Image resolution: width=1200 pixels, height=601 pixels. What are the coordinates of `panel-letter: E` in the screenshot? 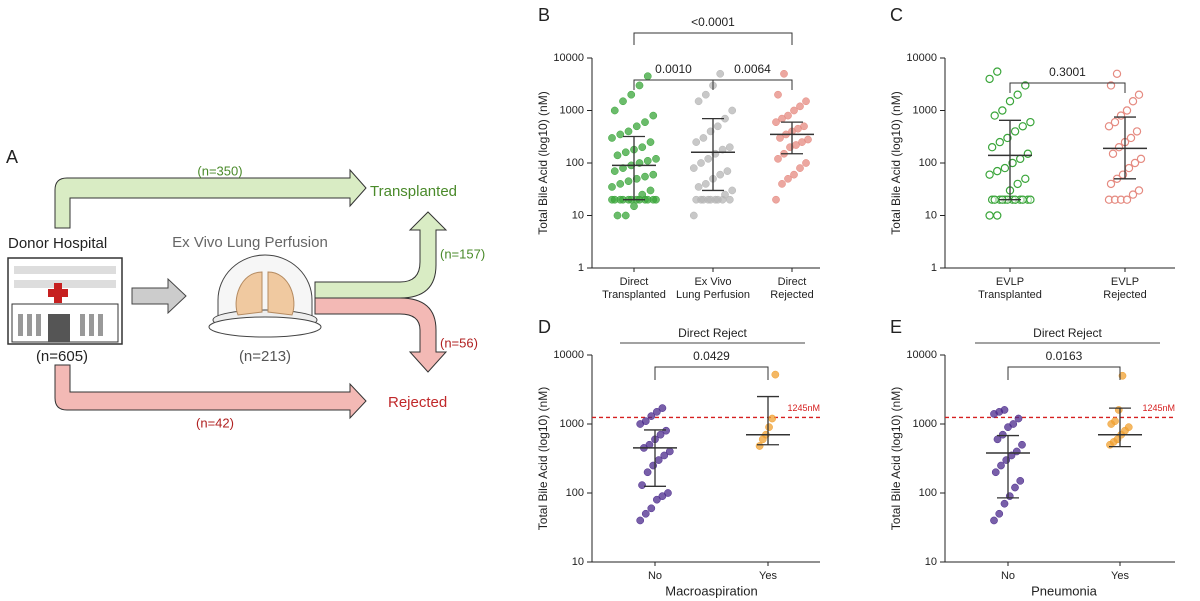 It's located at (896, 327).